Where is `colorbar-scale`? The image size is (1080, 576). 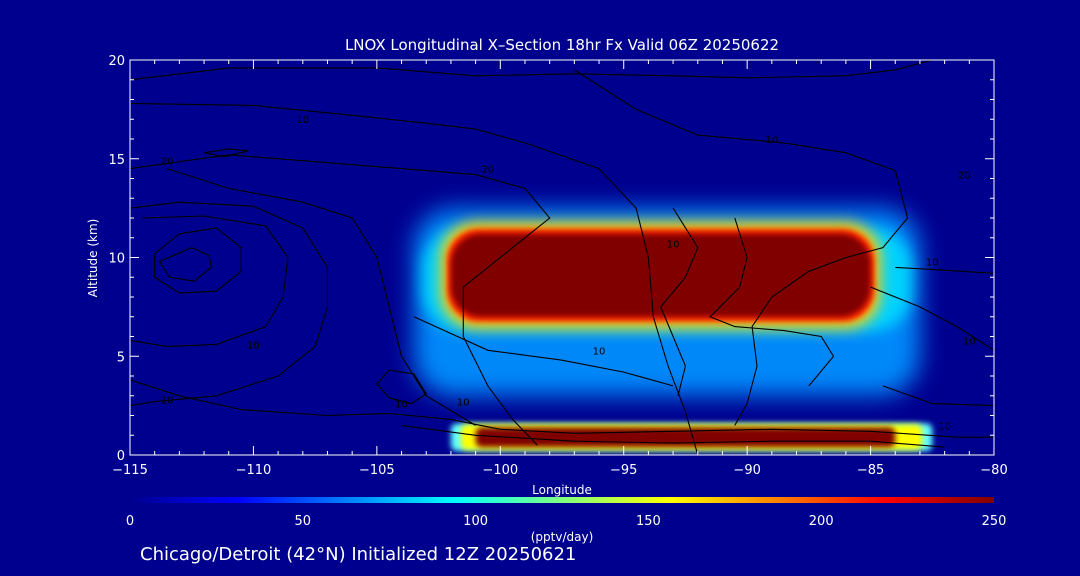
colorbar-scale is located at coordinates (562, 500).